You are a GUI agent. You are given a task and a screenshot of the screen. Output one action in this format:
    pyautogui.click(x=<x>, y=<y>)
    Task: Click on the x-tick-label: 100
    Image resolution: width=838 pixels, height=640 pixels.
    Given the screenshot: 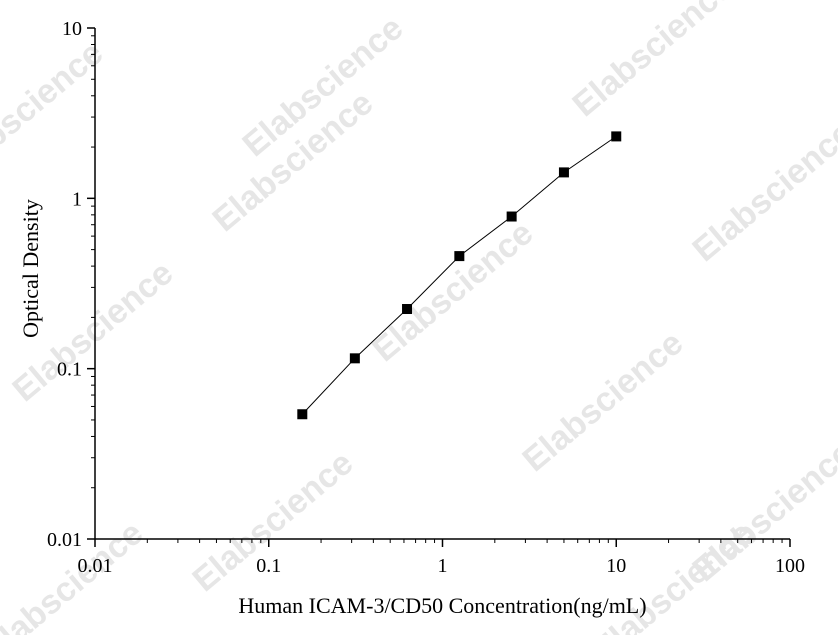 What is the action you would take?
    pyautogui.click(x=790, y=566)
    